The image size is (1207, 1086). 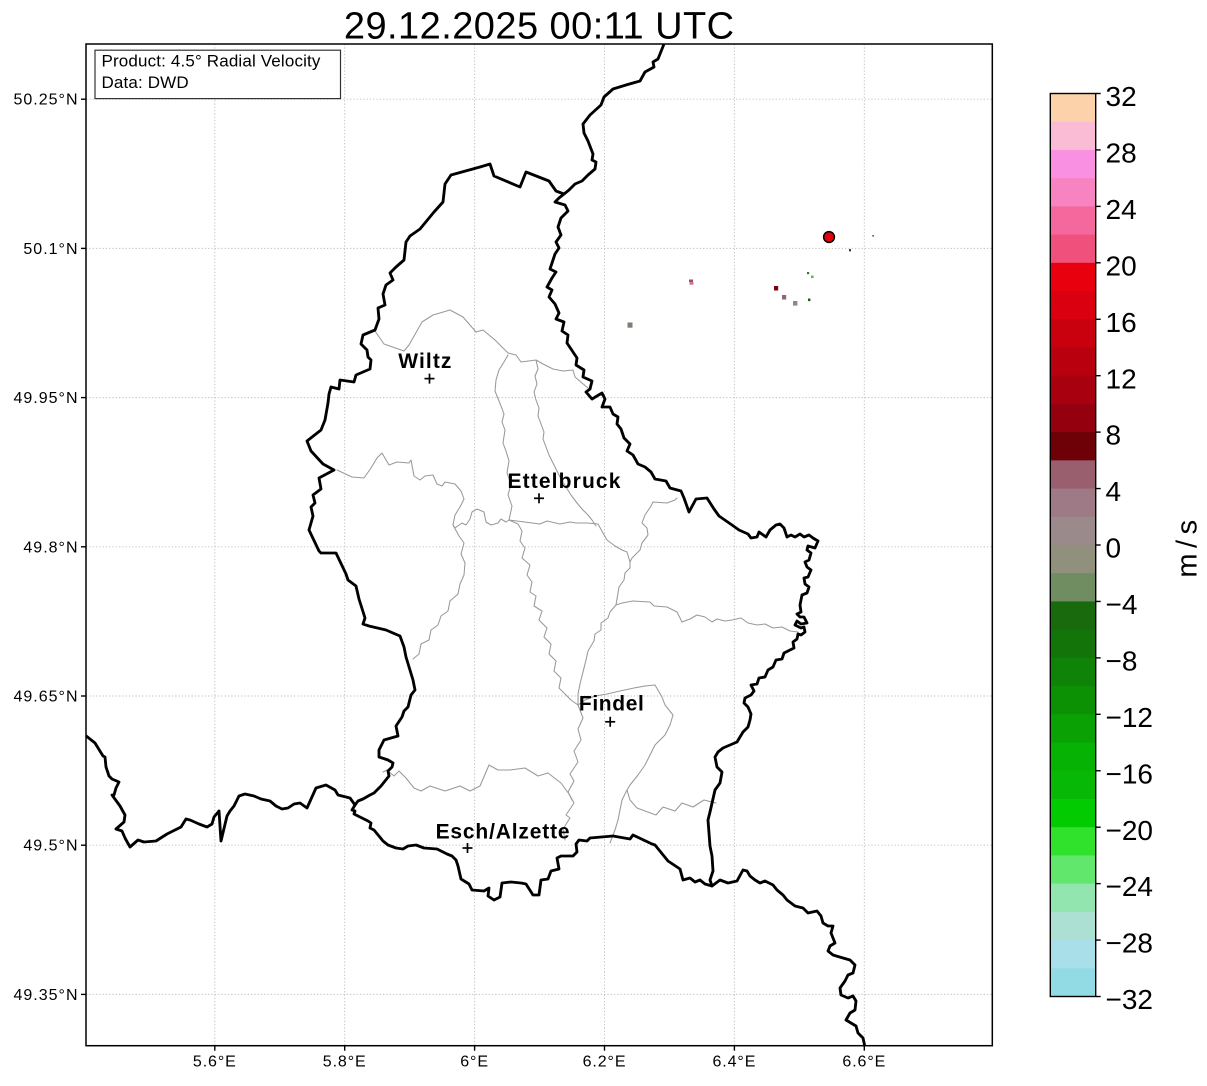 What do you see at coordinates (1121, 209) in the screenshot?
I see `svg-text: 24` at bounding box center [1121, 209].